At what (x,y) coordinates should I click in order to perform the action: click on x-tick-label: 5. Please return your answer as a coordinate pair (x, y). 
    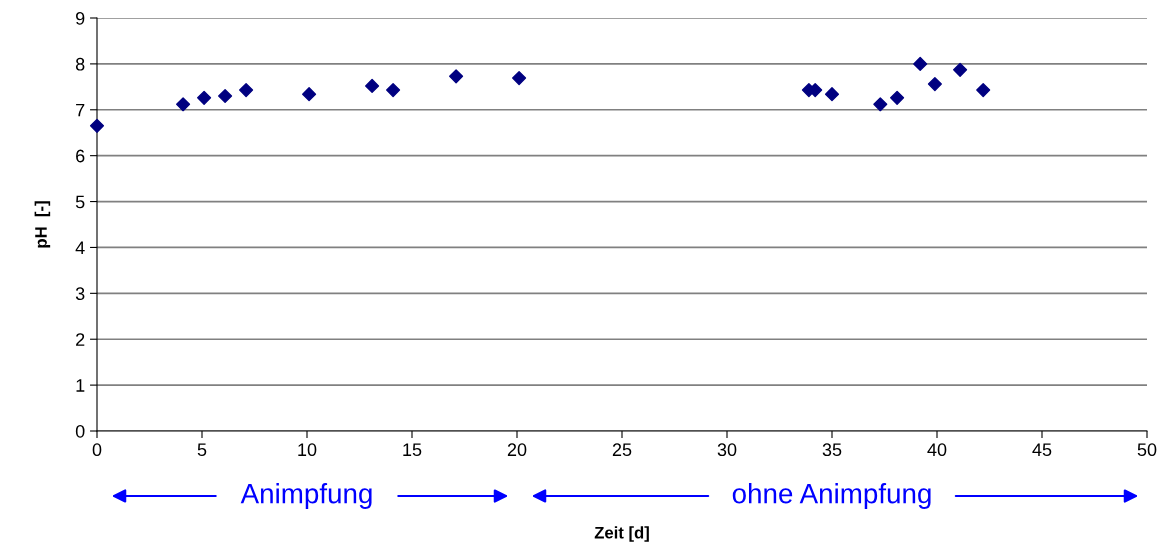
    Looking at the image, I should click on (202, 450).